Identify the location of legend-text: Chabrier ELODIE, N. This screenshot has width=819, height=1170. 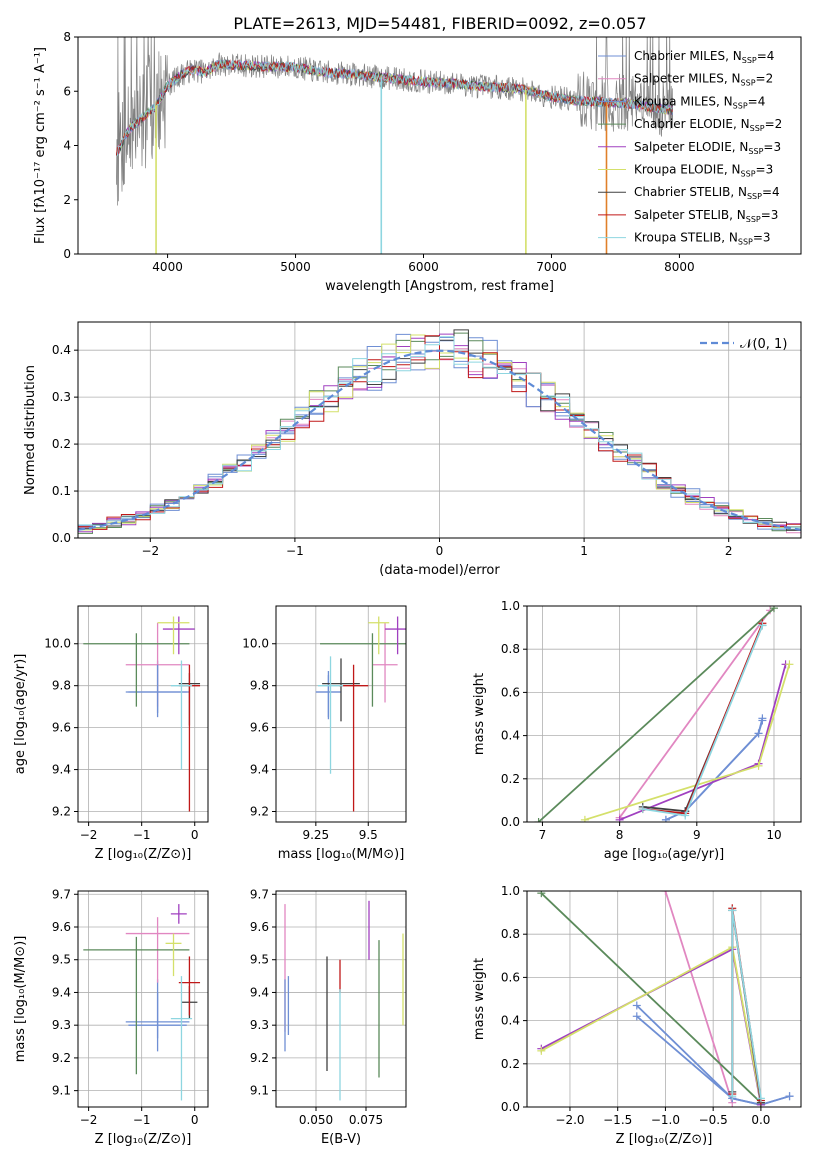
(692, 124).